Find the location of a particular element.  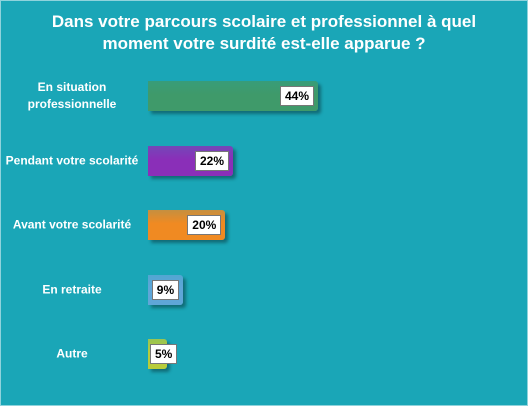

value-label: 44% is located at coordinates (297, 96).